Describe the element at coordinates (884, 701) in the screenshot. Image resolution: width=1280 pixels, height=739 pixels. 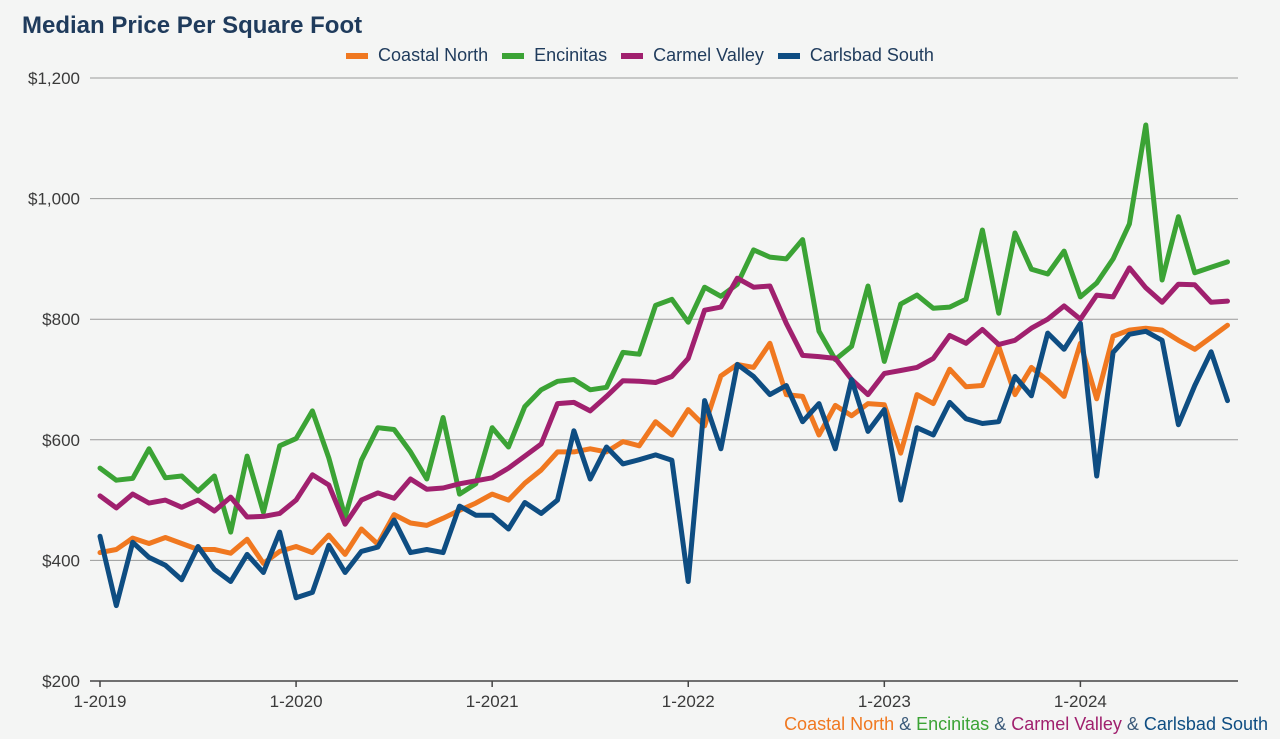
I see `x-tick-label: 1-2023` at that location.